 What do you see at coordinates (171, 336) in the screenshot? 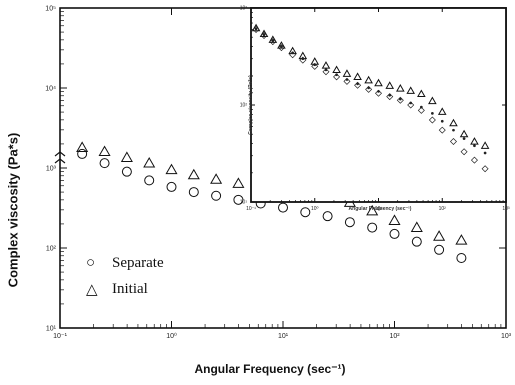
I see `main-x-tick-label: 10⁰` at bounding box center [171, 336].